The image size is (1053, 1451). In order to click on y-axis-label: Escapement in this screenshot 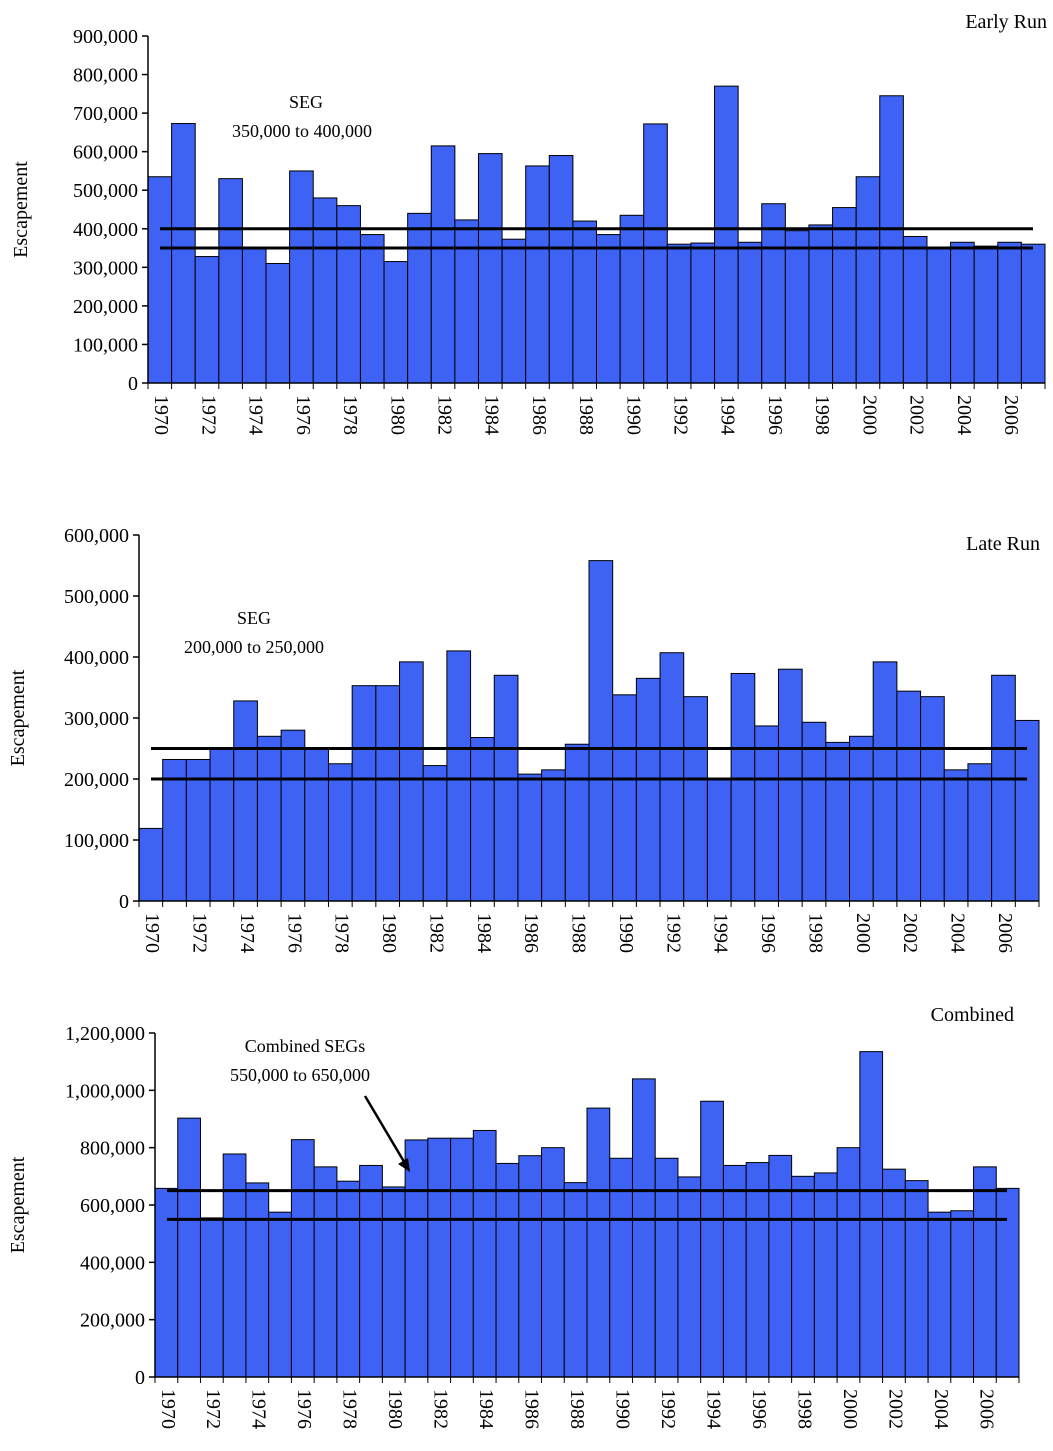, I will do `click(18, 717)`.